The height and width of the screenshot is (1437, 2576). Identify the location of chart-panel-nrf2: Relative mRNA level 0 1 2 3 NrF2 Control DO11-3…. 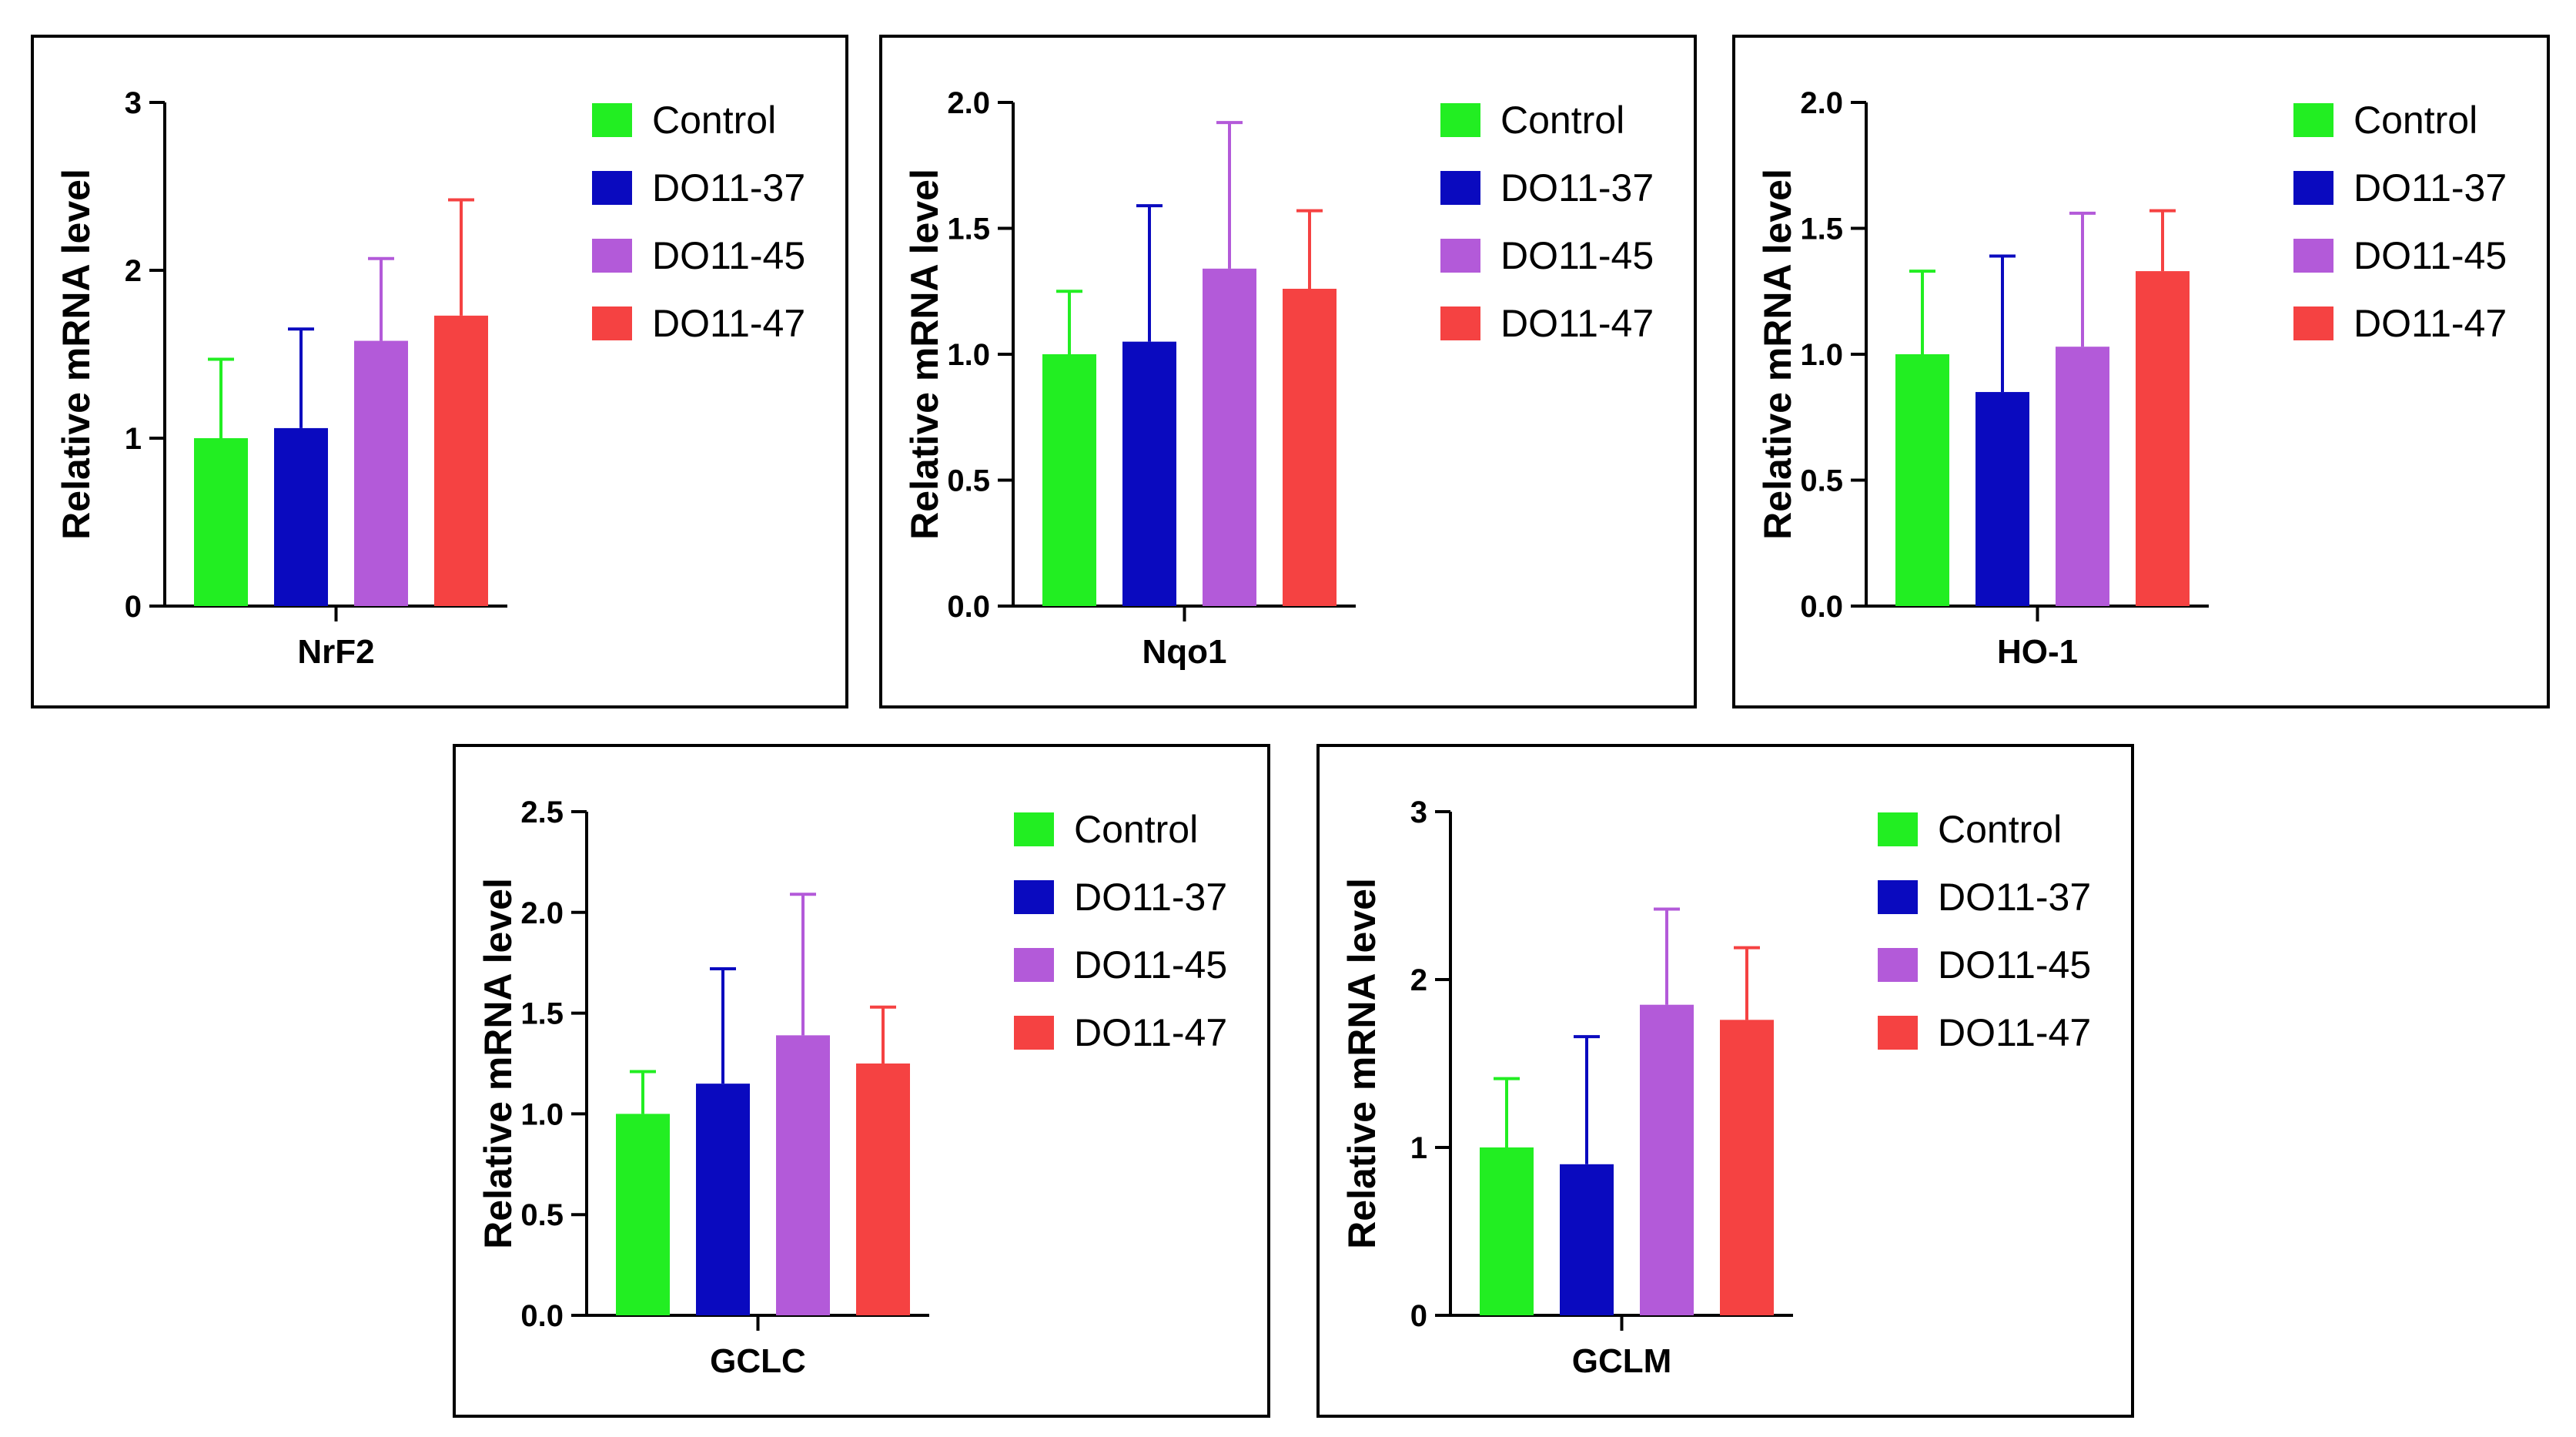
(440, 371).